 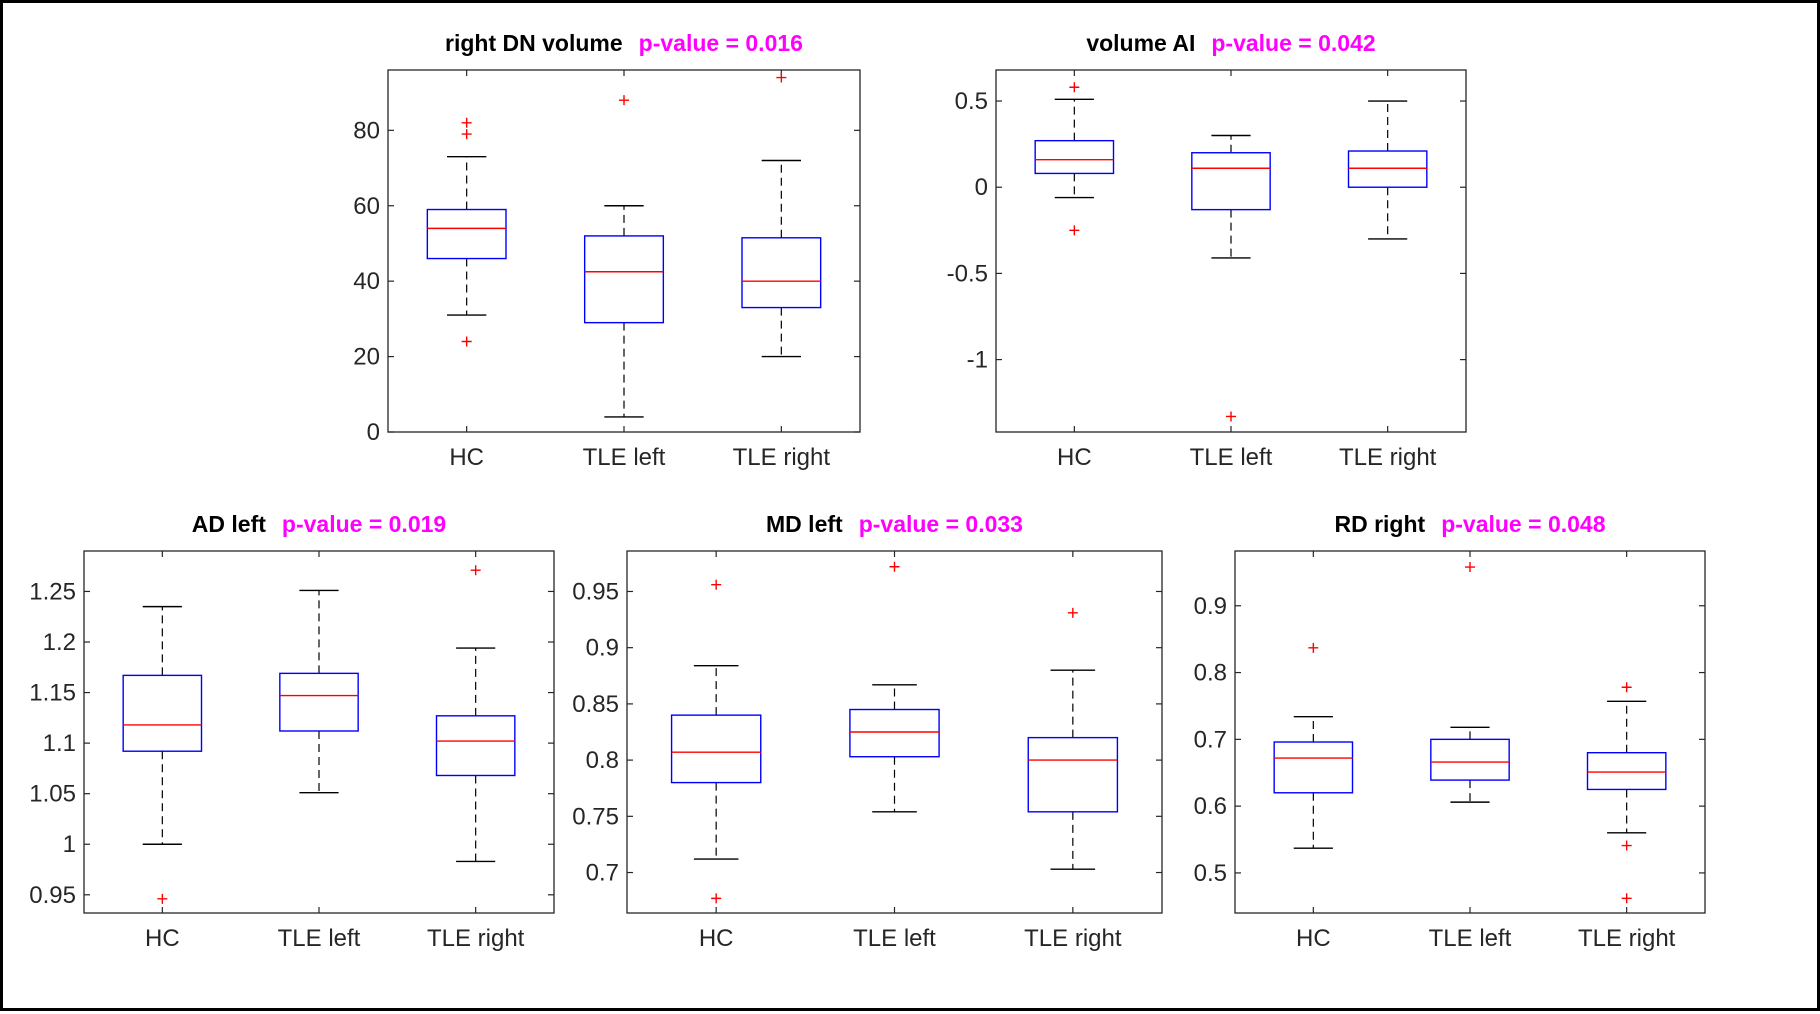 I want to click on ad-left-iqr-box-hc, so click(x=162, y=713).